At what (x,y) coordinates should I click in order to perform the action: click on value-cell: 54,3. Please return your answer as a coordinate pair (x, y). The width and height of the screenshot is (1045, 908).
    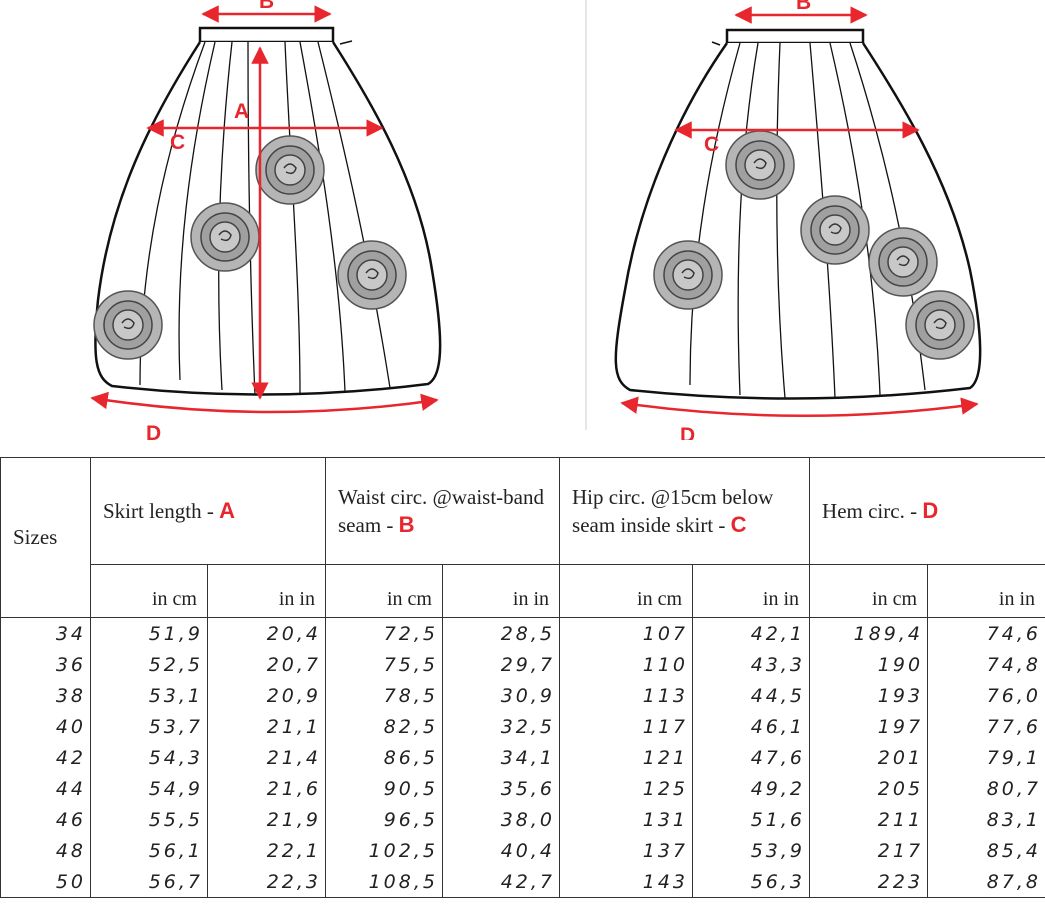
    Looking at the image, I should click on (149, 757).